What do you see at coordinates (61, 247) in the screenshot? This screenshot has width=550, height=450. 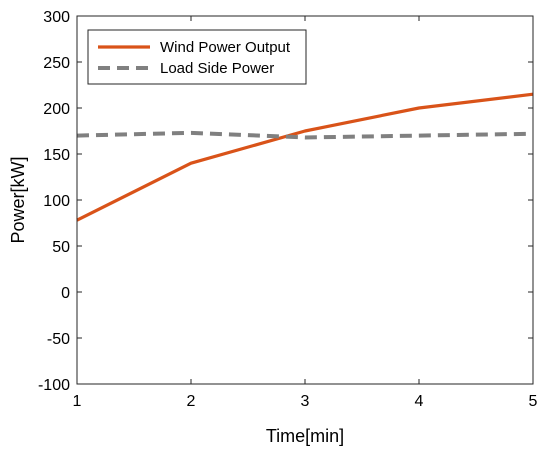 I see `y-tick-label: 50` at bounding box center [61, 247].